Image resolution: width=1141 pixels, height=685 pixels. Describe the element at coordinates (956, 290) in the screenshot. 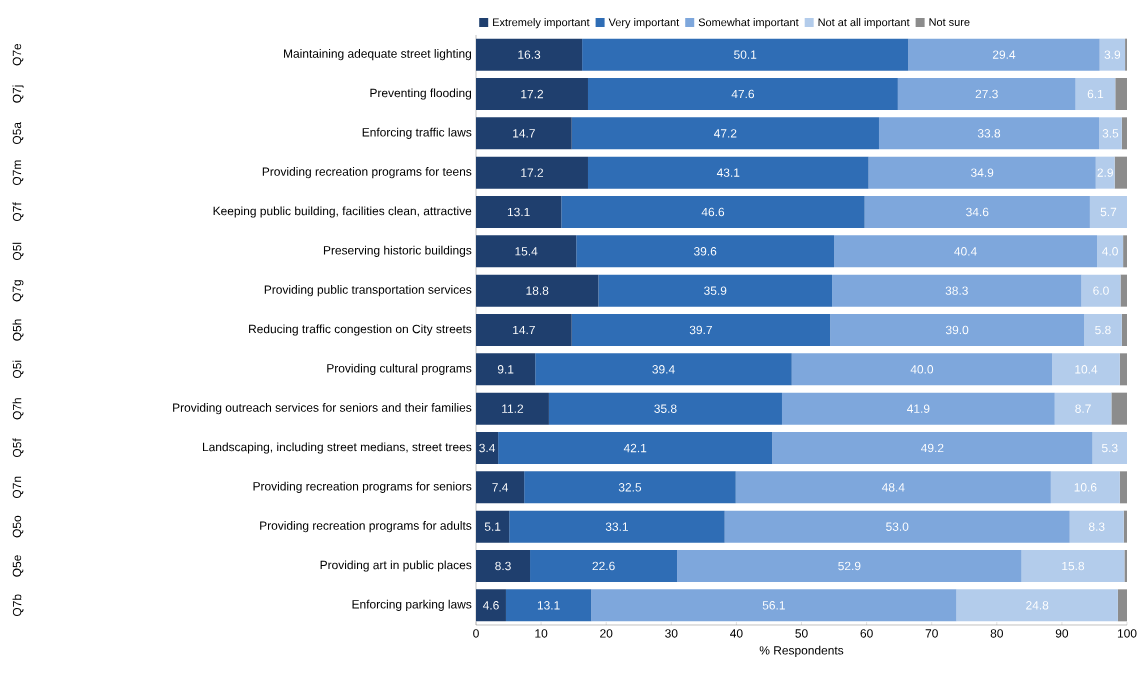

I see `data-label: 38.3` at that location.